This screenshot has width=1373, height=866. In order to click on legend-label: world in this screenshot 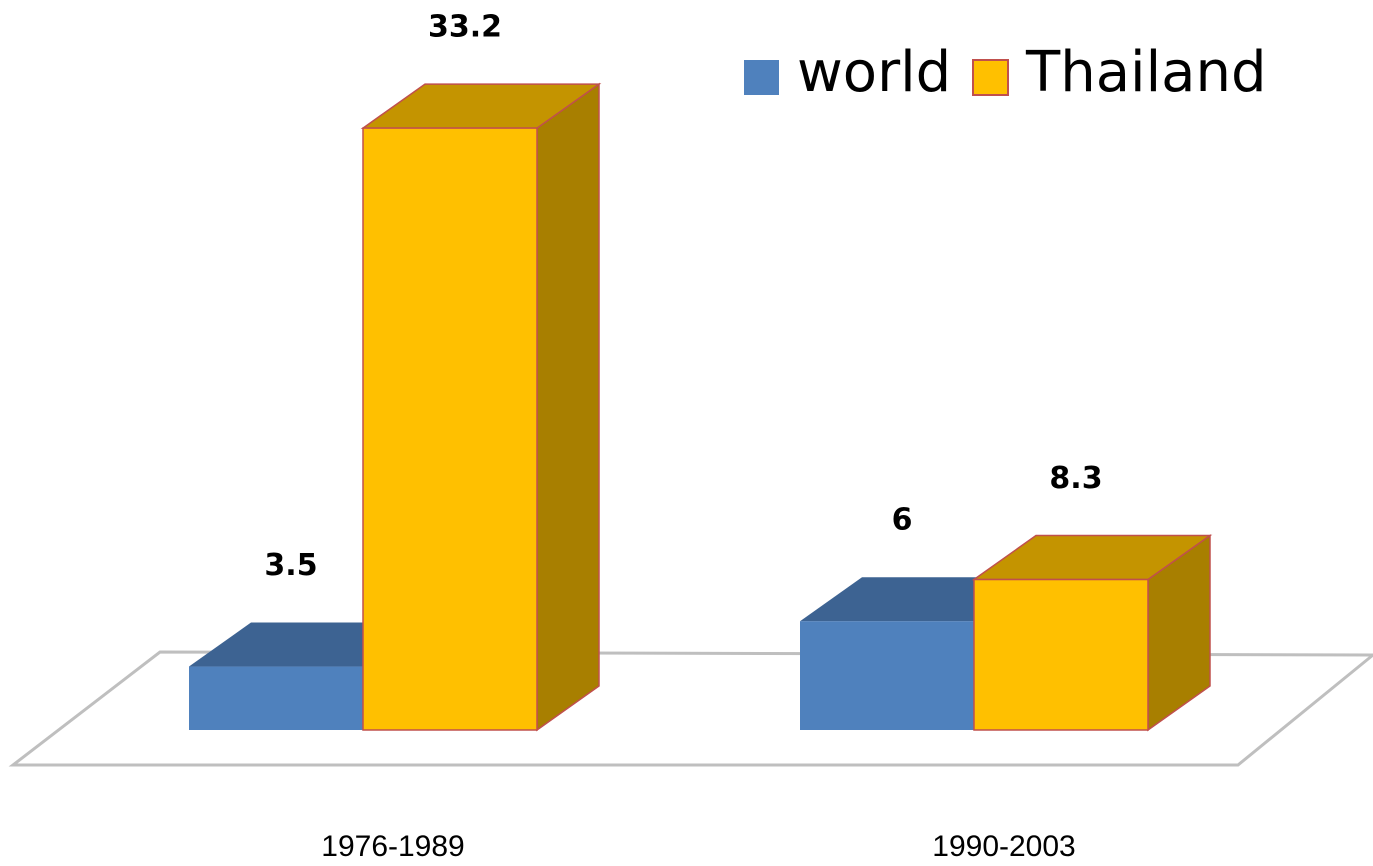, I will do `click(874, 72)`.